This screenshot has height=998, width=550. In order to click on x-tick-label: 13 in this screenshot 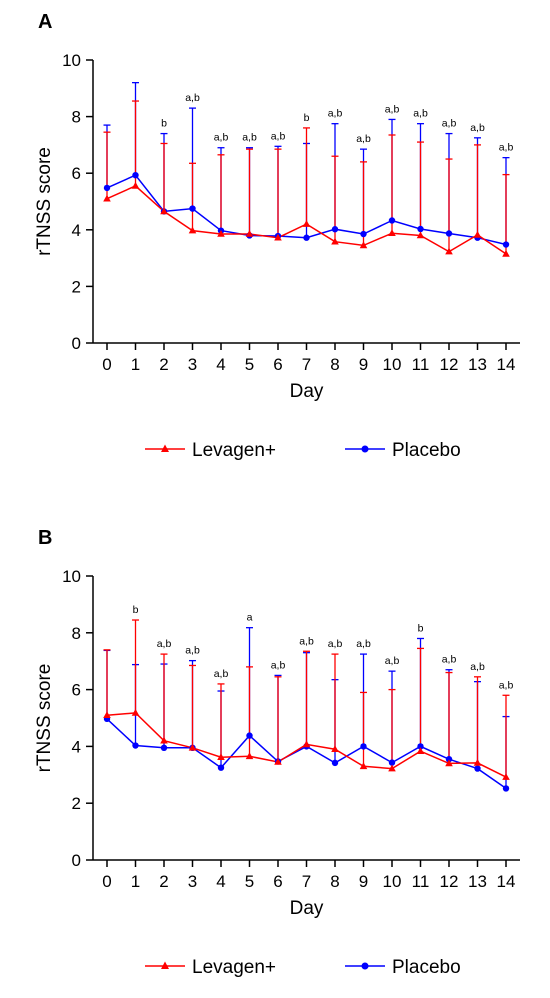, I will do `click(477, 881)`.